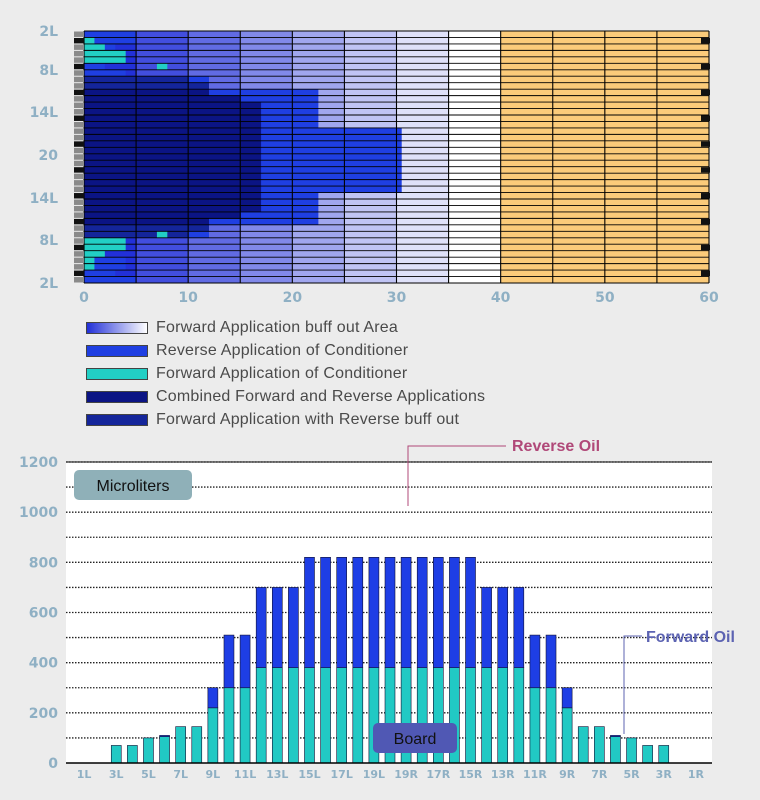 This screenshot has height=800, width=760. Describe the element at coordinates (474, 157) in the screenshot. I see `buff-out-band` at that location.